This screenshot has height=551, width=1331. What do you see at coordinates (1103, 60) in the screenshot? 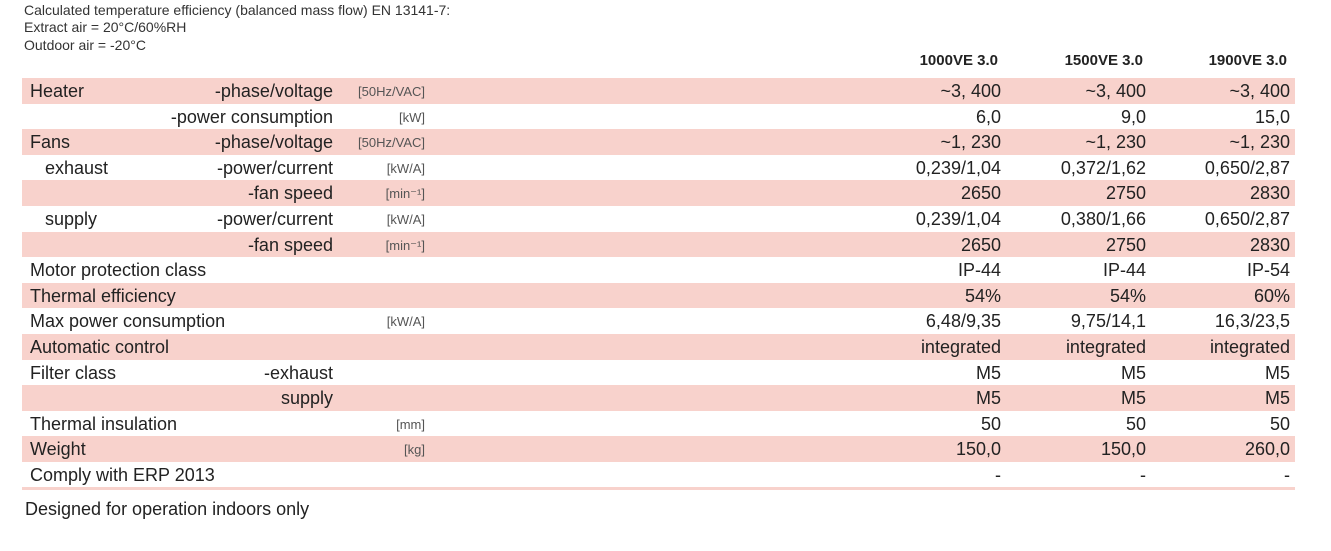
I see `column-header: 1500VE 3.0` at bounding box center [1103, 60].